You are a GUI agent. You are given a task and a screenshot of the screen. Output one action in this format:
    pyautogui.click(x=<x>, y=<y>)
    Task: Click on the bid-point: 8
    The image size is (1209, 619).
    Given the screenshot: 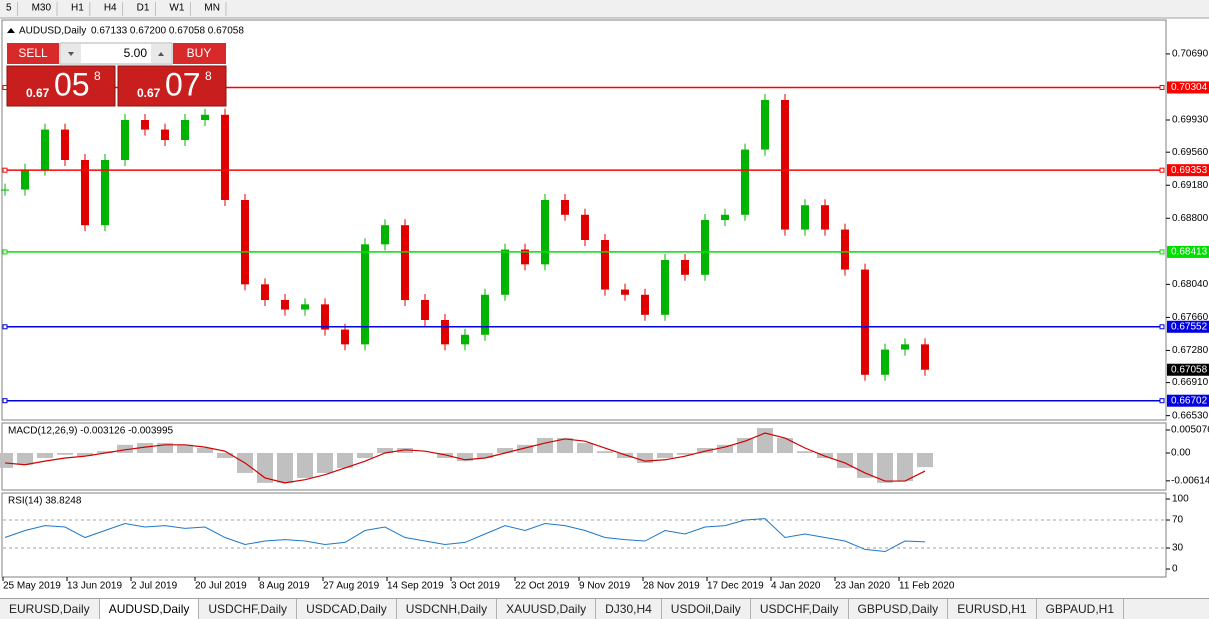 What is the action you would take?
    pyautogui.click(x=97, y=76)
    